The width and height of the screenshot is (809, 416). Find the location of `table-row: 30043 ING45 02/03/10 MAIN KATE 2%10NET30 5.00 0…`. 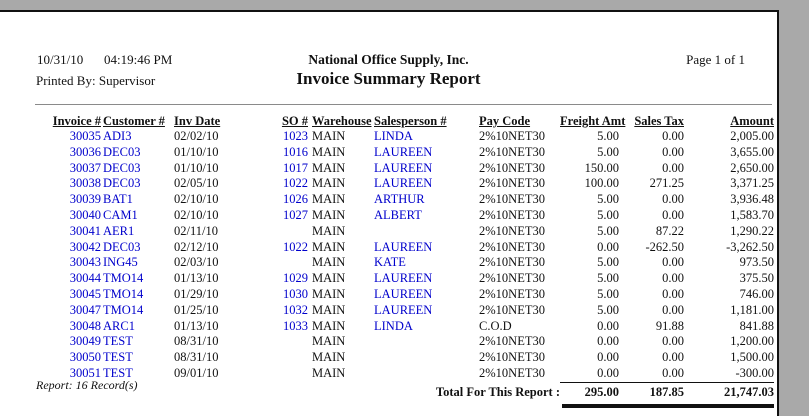

table-row: 30043 ING45 02/03/10 MAIN KATE 2%10NET30 5.00 0… is located at coordinates (409, 263).